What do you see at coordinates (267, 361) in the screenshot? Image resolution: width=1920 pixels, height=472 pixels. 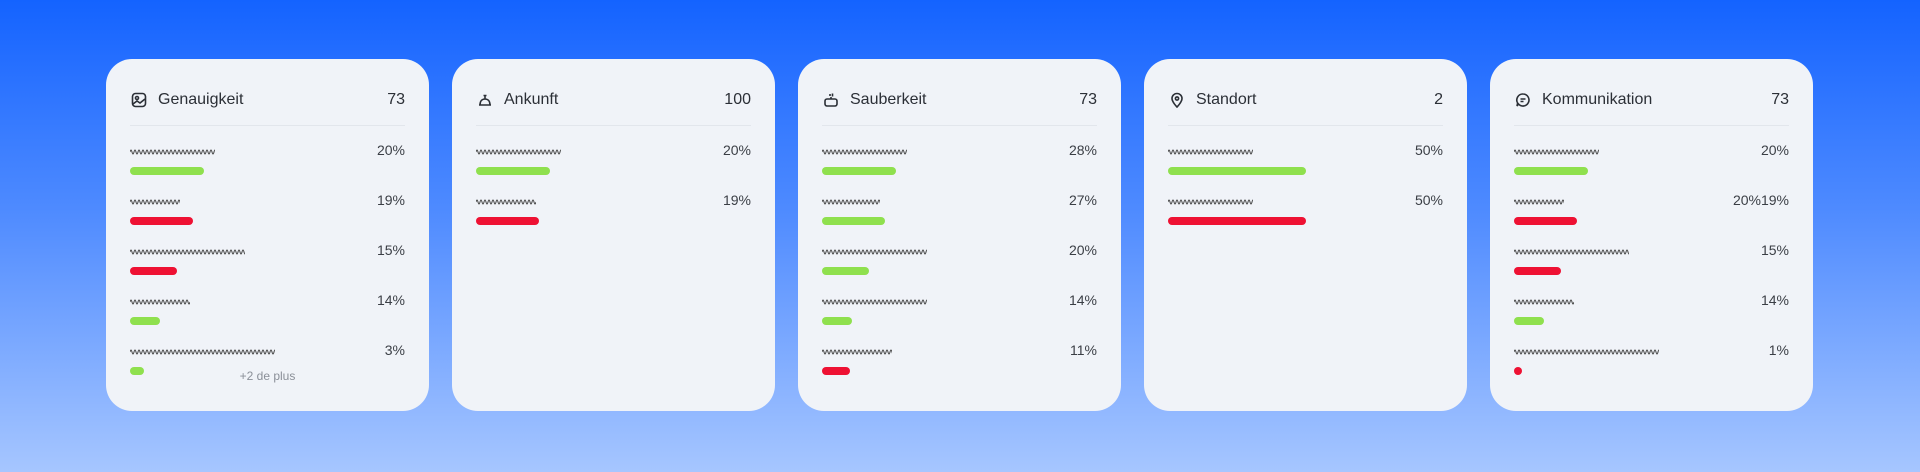 I see `list-item: 3%` at bounding box center [267, 361].